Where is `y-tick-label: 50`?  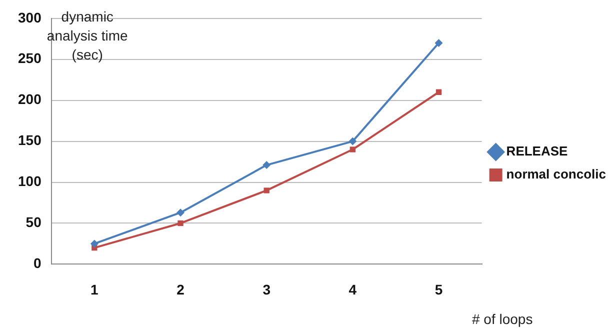 y-tick-label: 50 is located at coordinates (34, 222).